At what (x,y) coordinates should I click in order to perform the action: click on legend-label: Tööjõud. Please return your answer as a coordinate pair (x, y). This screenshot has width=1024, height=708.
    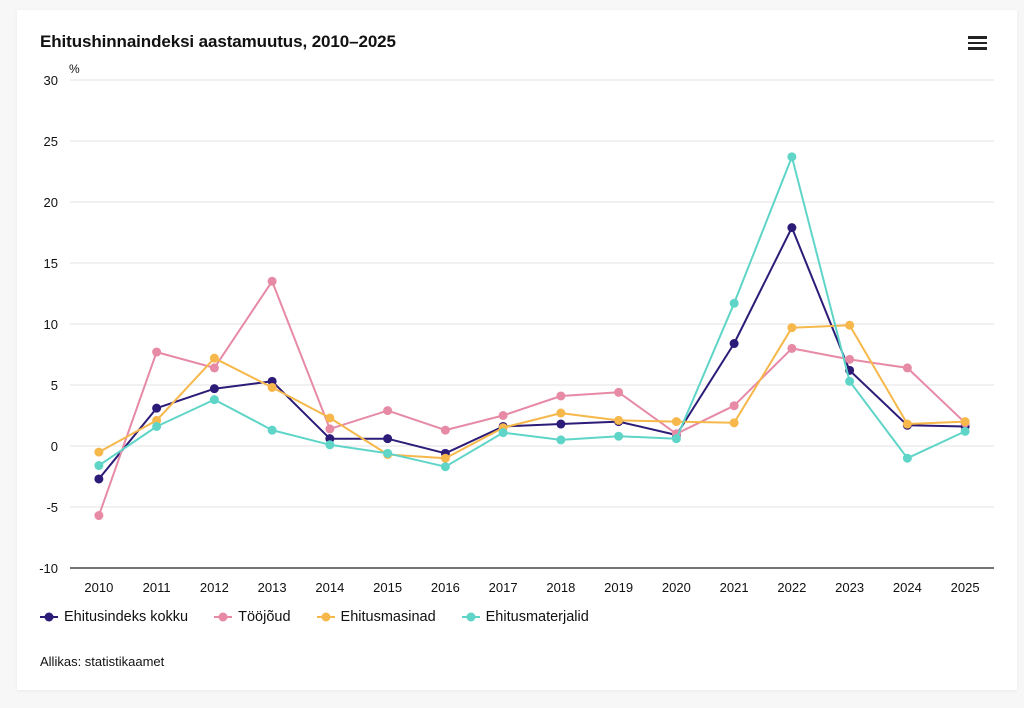
    Looking at the image, I should click on (264, 617).